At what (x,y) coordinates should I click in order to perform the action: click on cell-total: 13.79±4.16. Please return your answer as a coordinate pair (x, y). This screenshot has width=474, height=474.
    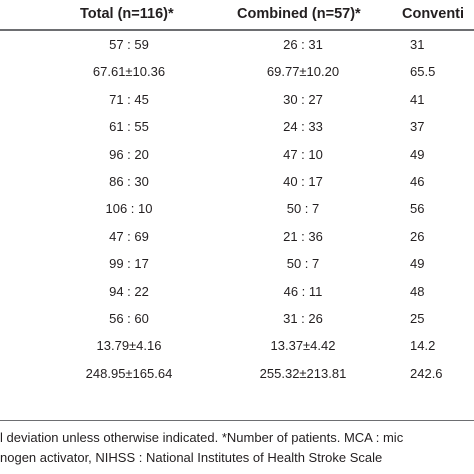
    Looking at the image, I should click on (129, 346).